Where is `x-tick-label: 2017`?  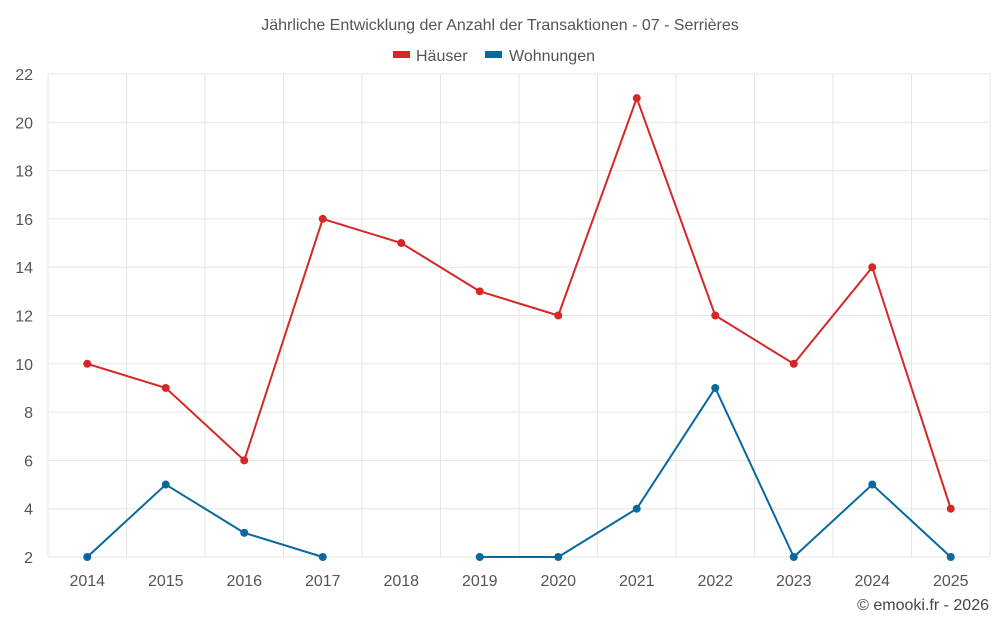
x-tick-label: 2017 is located at coordinates (323, 581).